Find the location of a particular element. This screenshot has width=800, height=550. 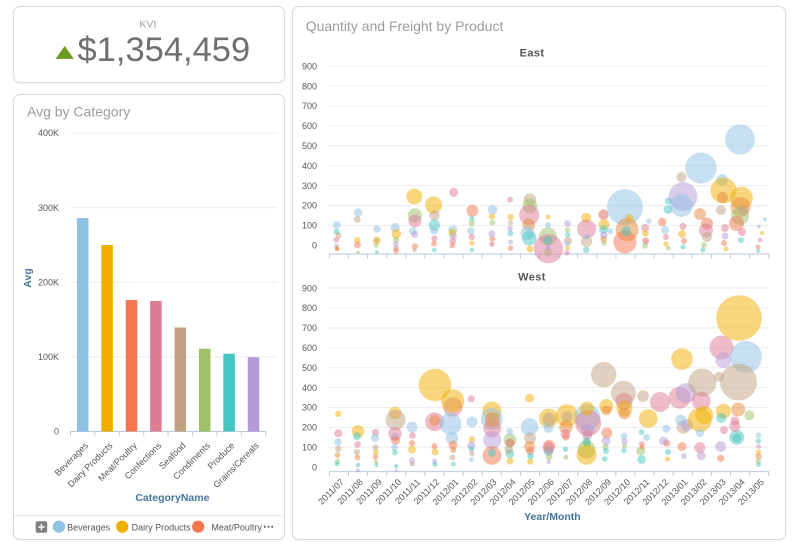

svg-text: Avg is located at coordinates (28, 277).